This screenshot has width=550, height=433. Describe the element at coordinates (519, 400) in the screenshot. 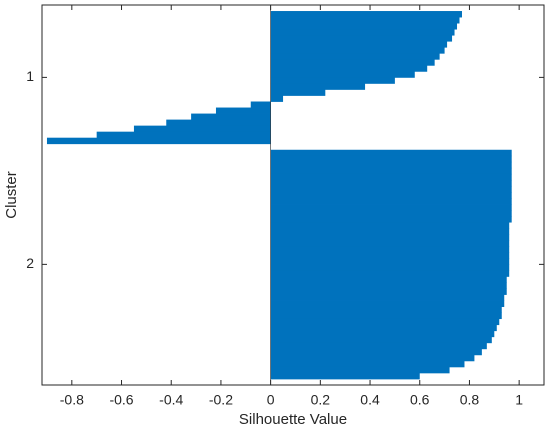

I see `x-tick-label: 1` at that location.